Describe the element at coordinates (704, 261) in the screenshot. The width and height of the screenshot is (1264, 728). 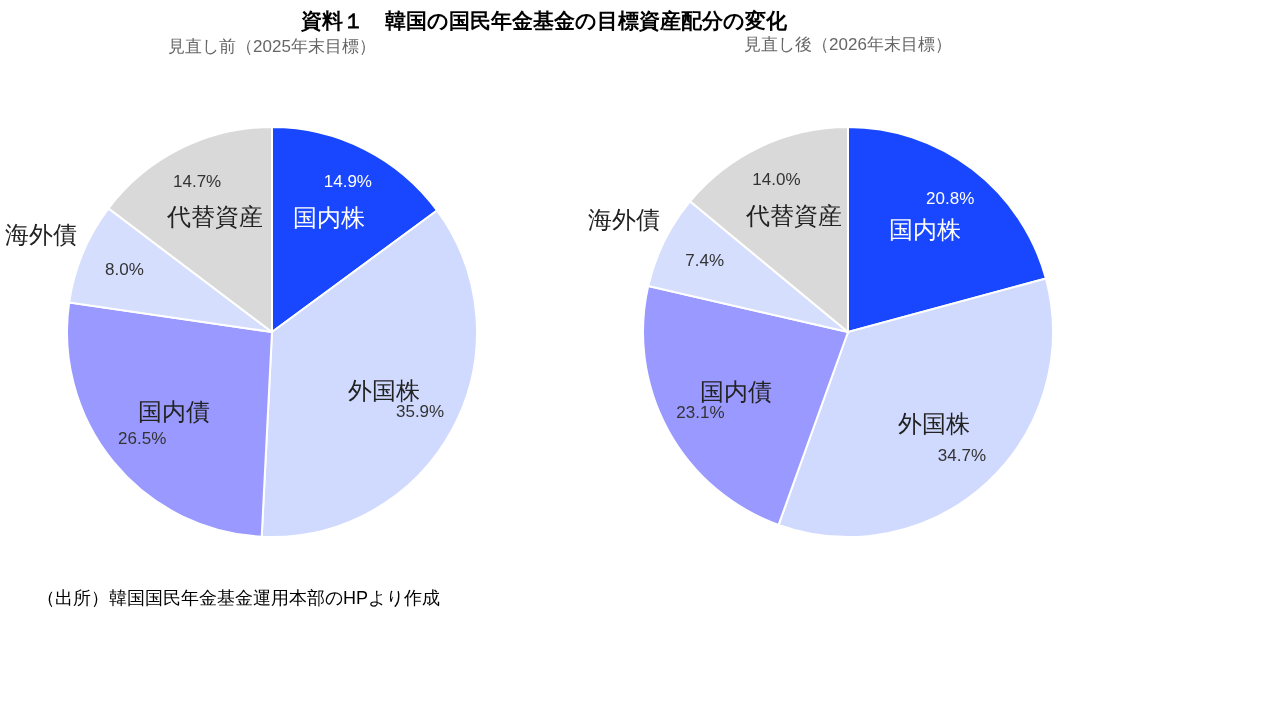
I see `data-label: 7.4%` at that location.